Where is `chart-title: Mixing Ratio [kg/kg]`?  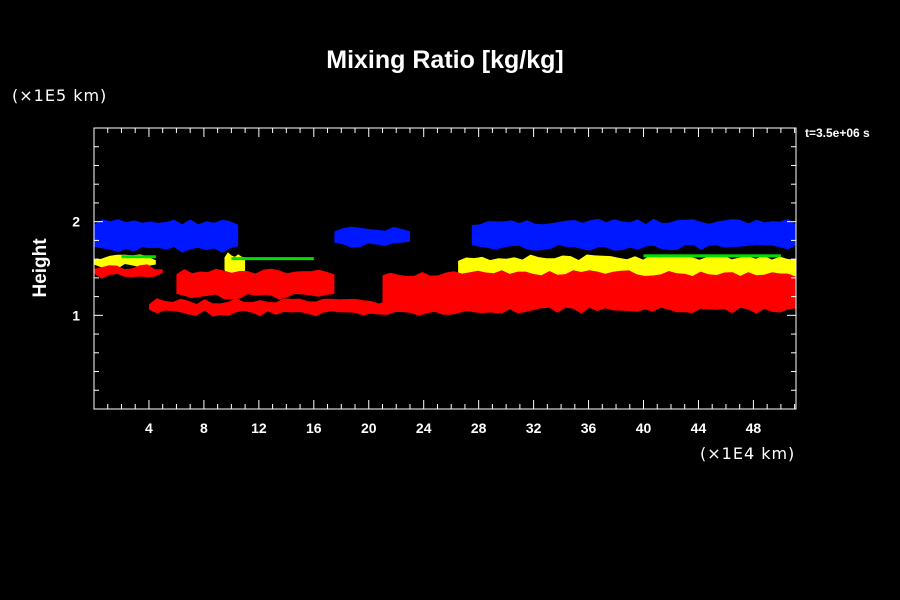
chart-title: Mixing Ratio [kg/kg] is located at coordinates (445, 60).